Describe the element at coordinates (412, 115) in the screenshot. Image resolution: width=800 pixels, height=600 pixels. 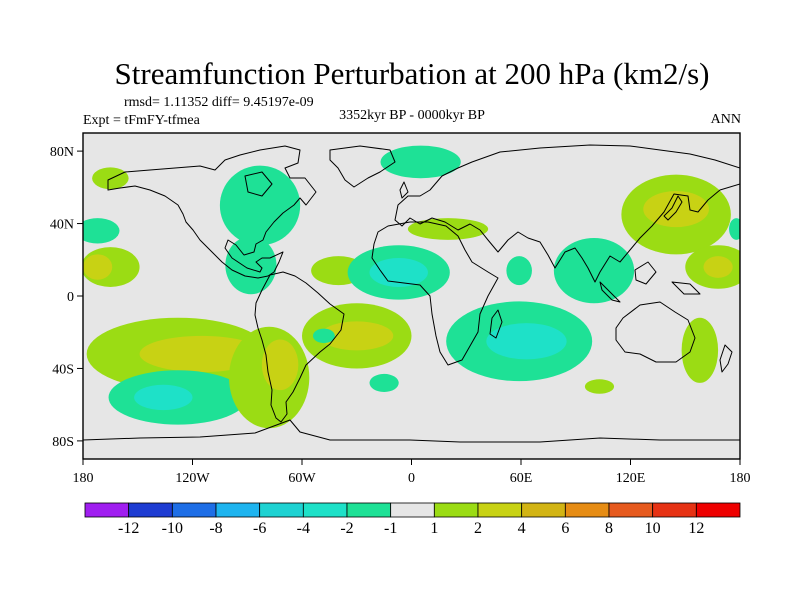
I see `period-label: 3352kyr BP - 0000kyr BP` at that location.